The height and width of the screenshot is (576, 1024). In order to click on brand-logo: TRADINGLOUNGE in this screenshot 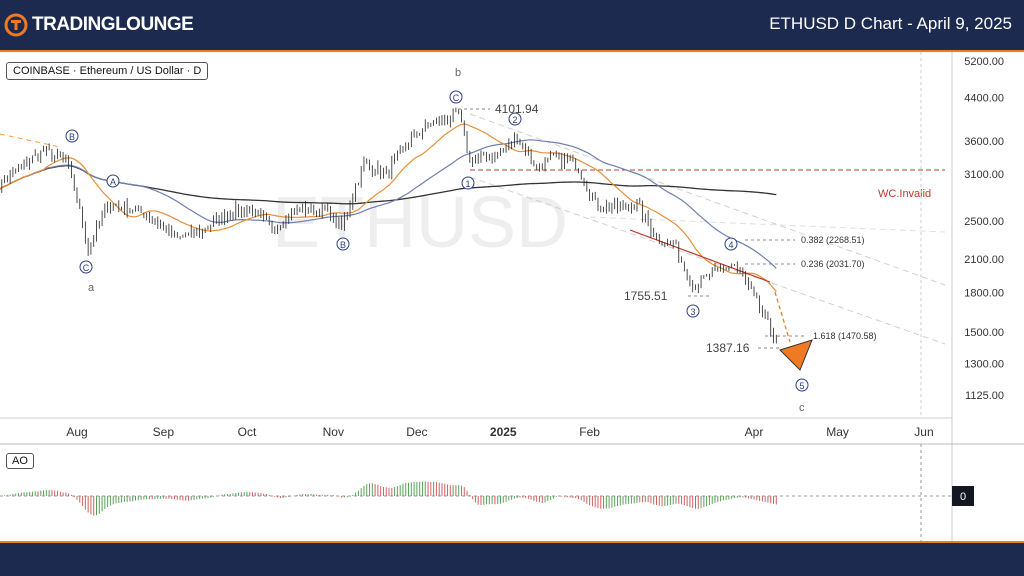, I will do `click(99, 25)`.